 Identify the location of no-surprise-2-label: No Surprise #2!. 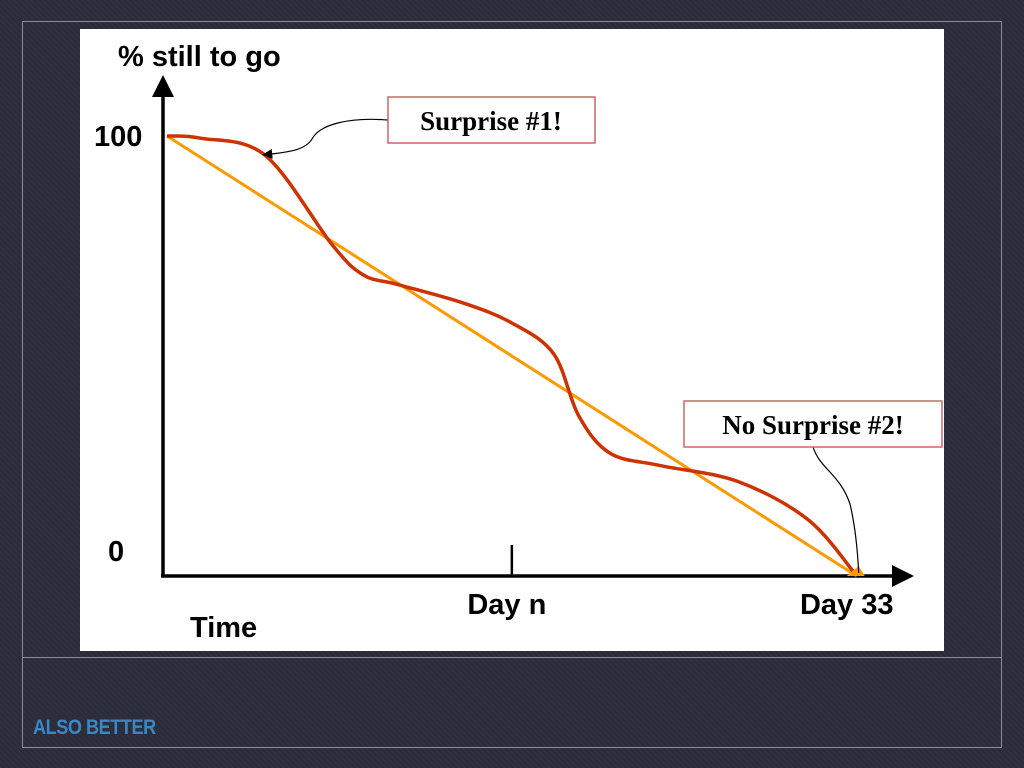
(813, 425).